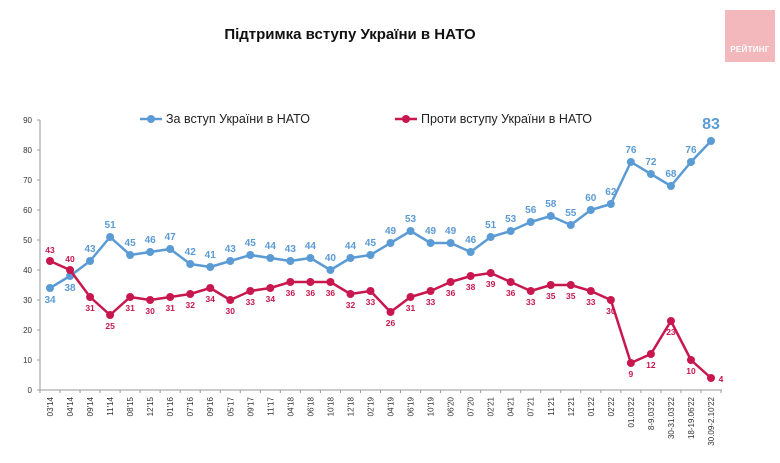 The height and width of the screenshot is (463, 780). Describe the element at coordinates (351, 305) in the screenshot. I see `against-data-label: 32` at that location.